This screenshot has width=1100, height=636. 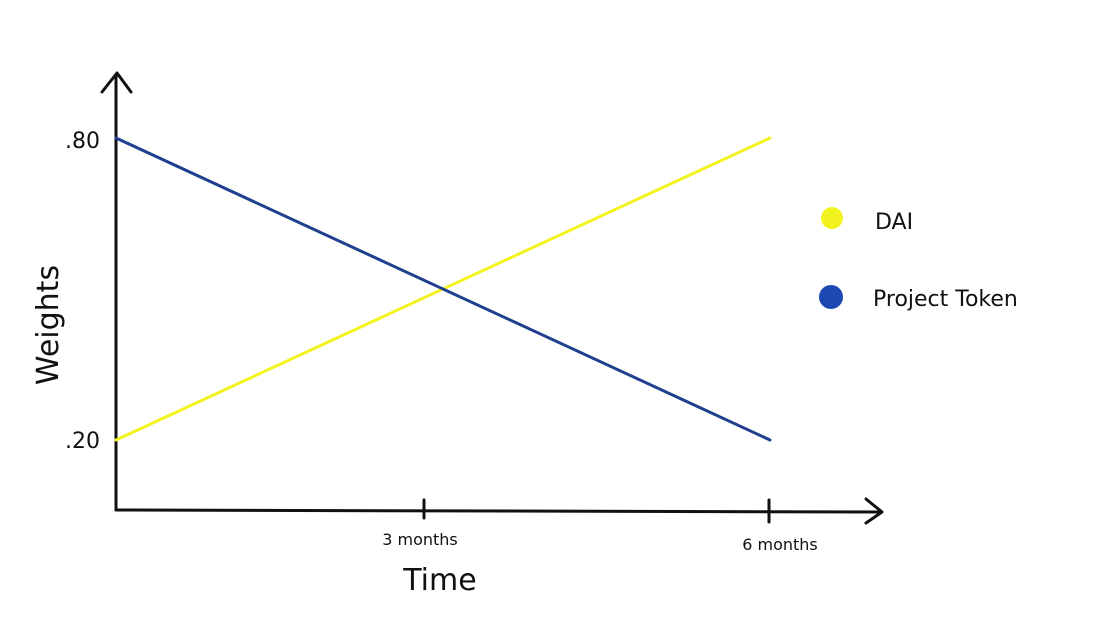 What do you see at coordinates (116, 82) in the screenshot?
I see `y-axis-arrowhead` at bounding box center [116, 82].